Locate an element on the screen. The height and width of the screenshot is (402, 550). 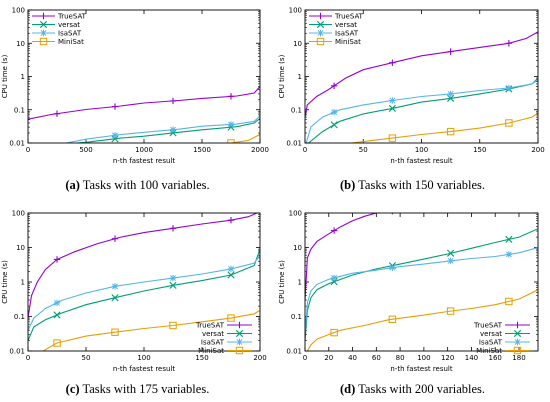
x-tick-label: 2000 is located at coordinates (260, 150).